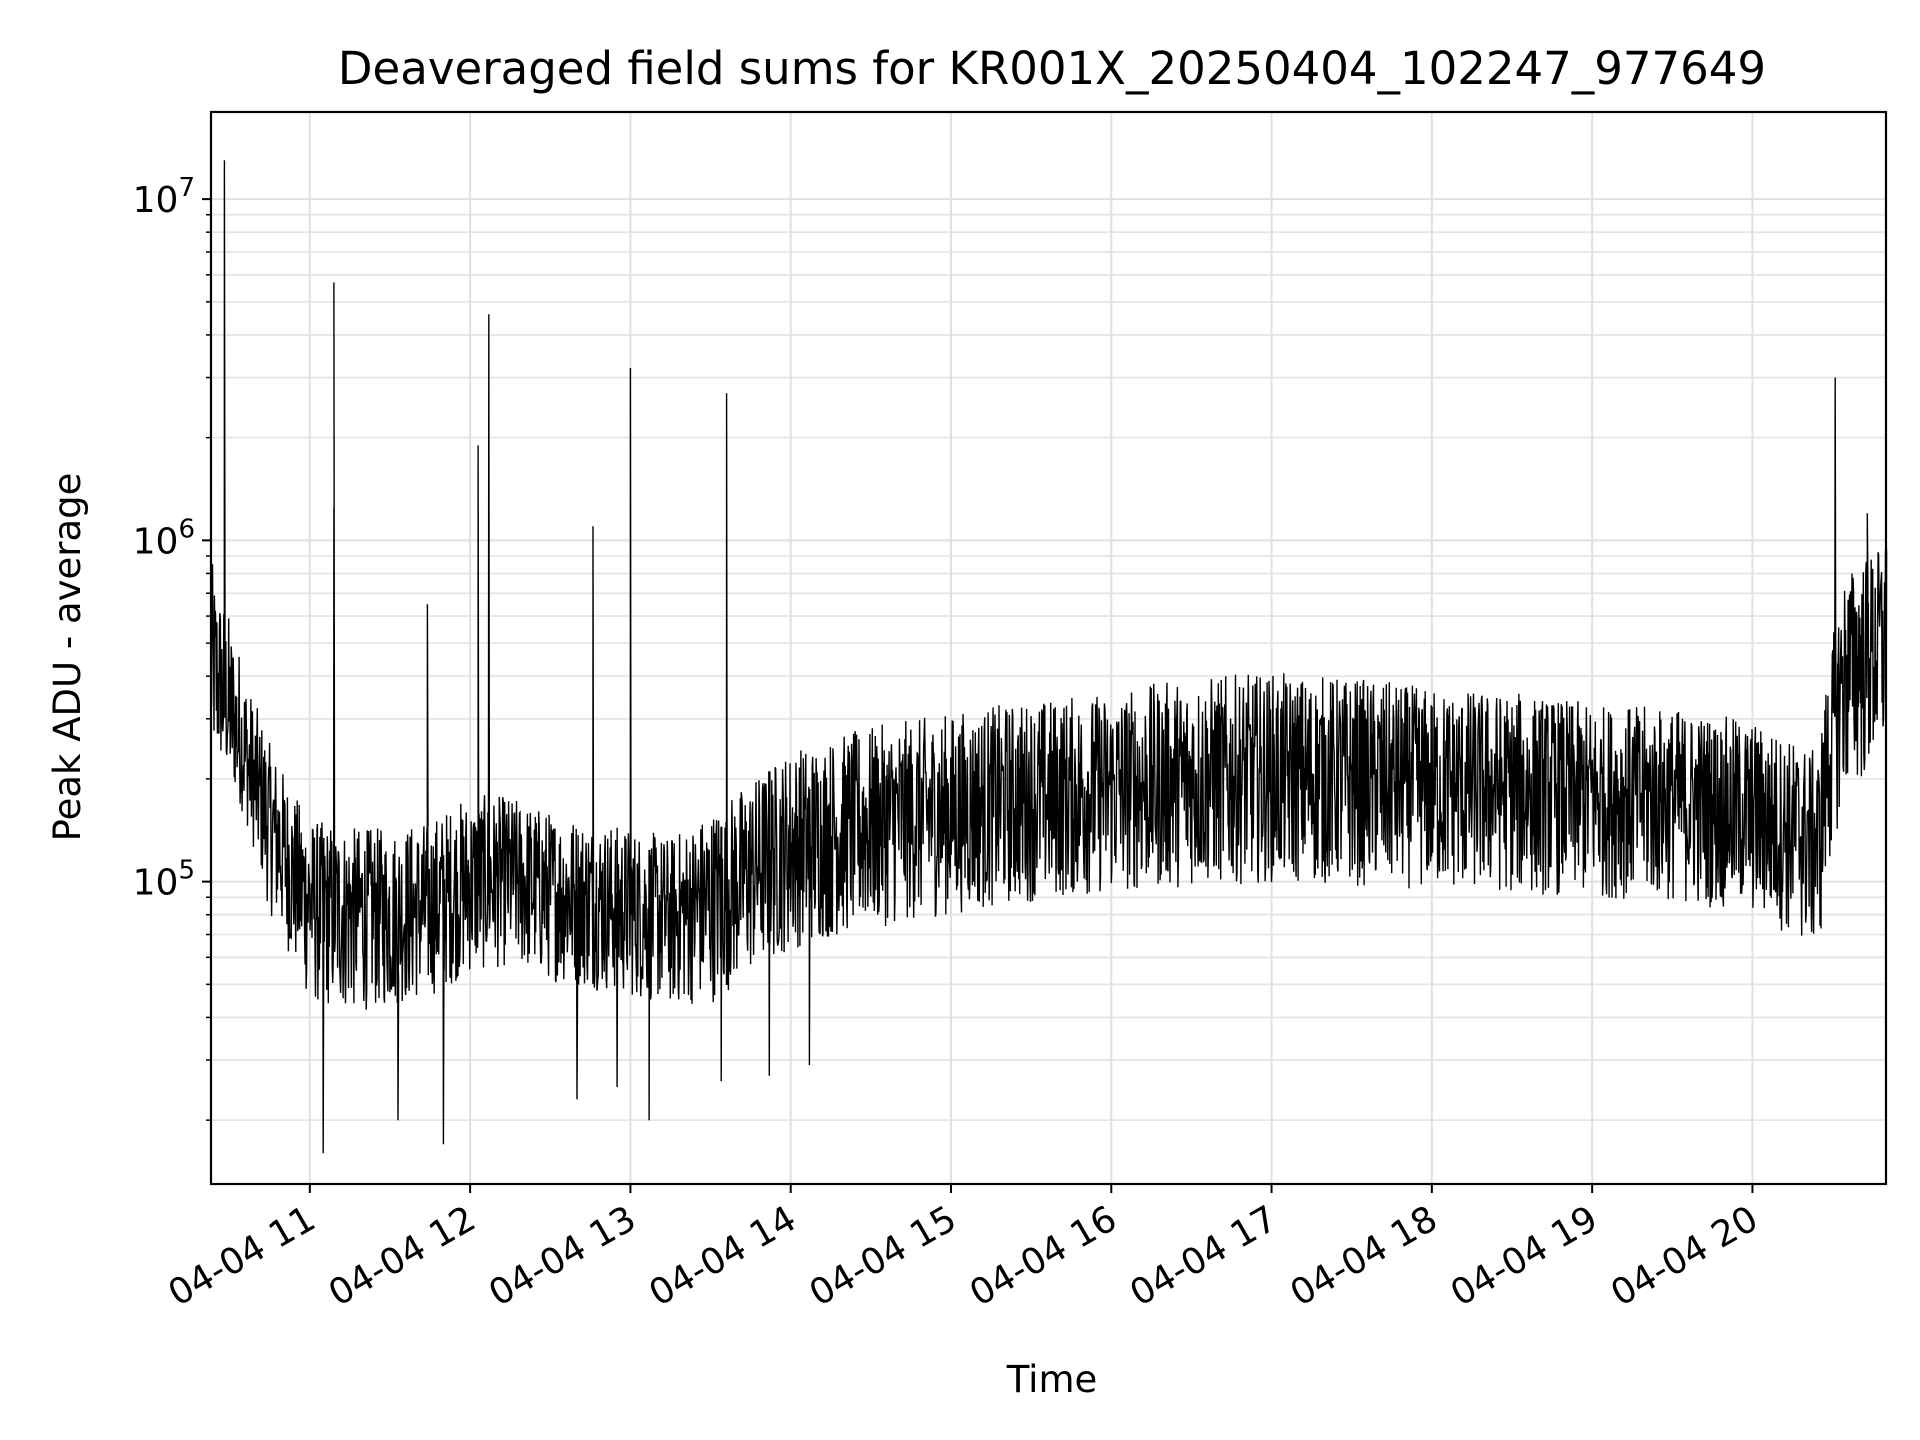 This screenshot has height=1440, width=1920. What do you see at coordinates (1052, 1379) in the screenshot?
I see `x-axis-label: Time` at bounding box center [1052, 1379].